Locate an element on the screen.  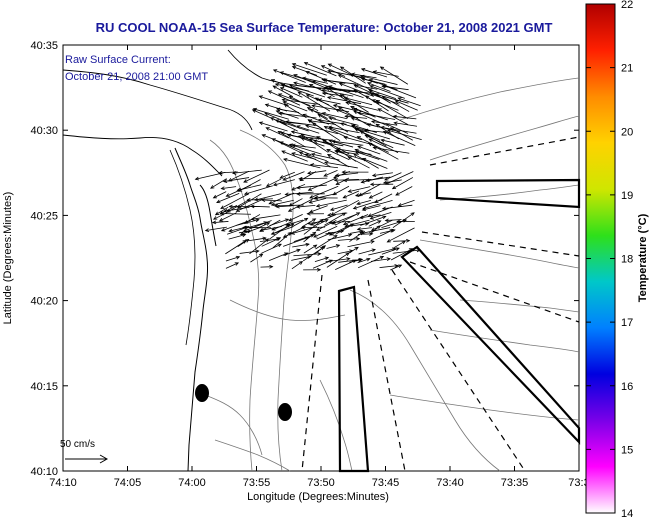
north-shoreline is located at coordinates (157, 100).